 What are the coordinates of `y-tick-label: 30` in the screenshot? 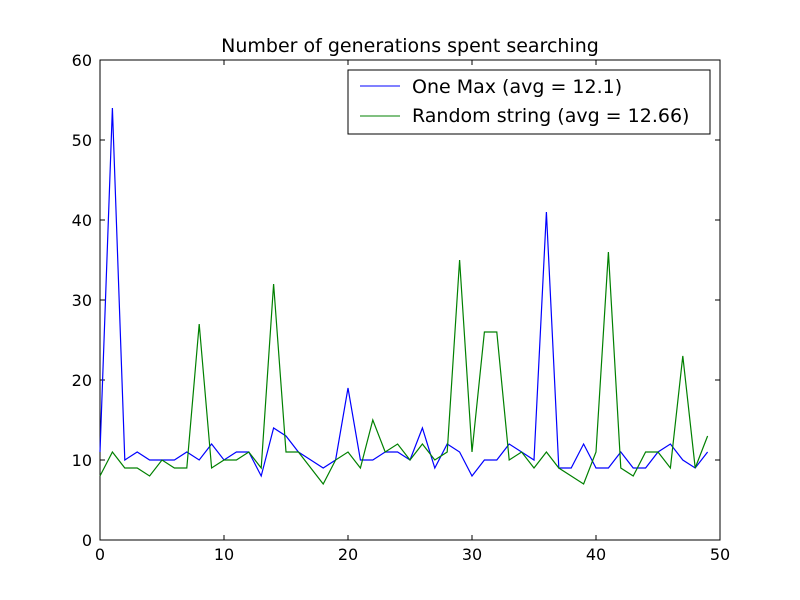 It's located at (82, 300).